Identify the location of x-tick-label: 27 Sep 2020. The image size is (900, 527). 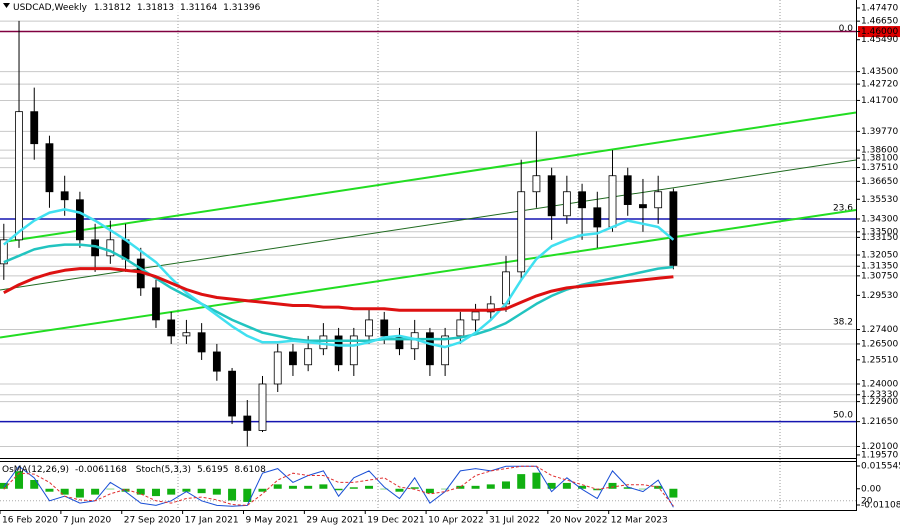
(152, 521).